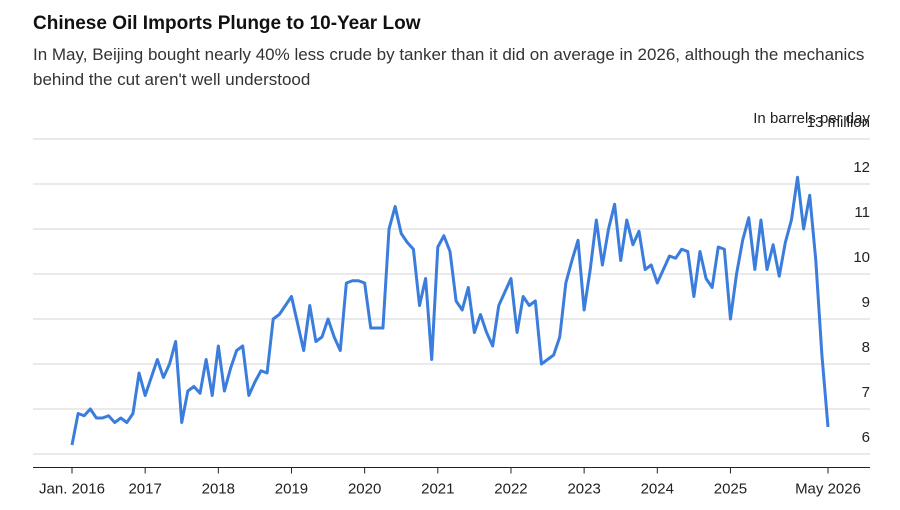 Image resolution: width=900 pixels, height=510 pixels. Describe the element at coordinates (657, 488) in the screenshot. I see `x-tick-label: 2024` at that location.